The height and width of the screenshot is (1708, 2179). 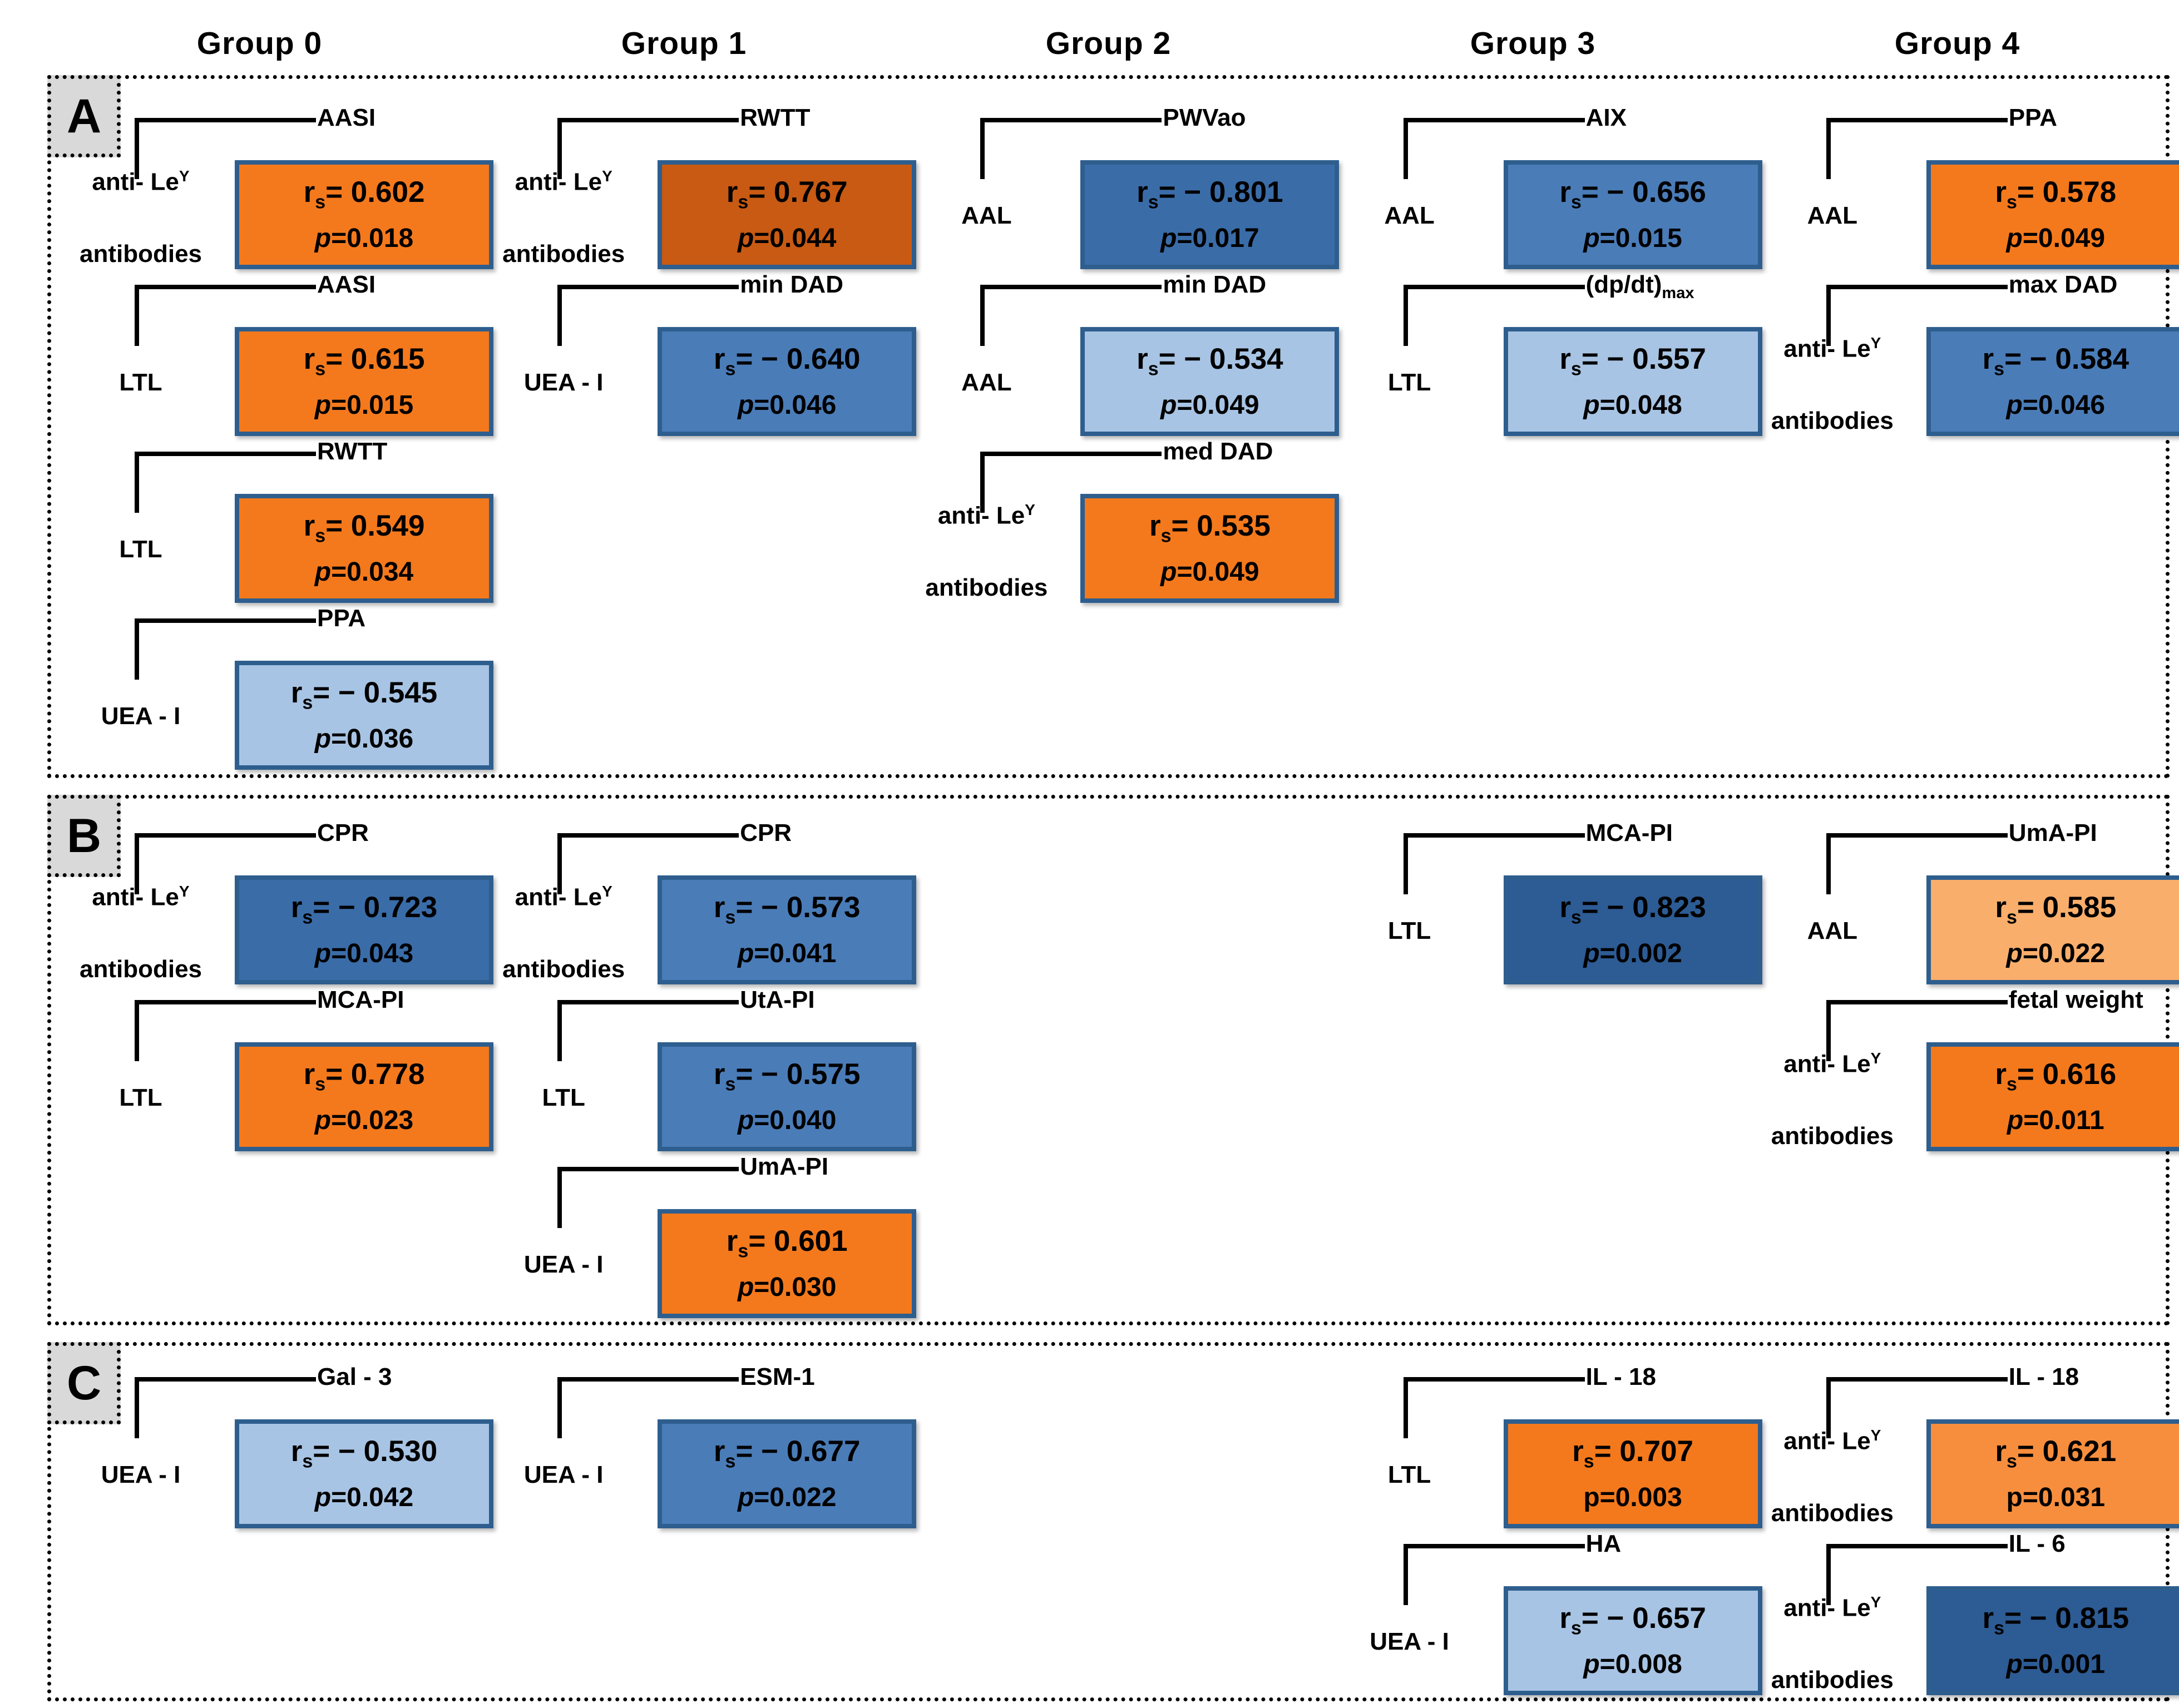 What do you see at coordinates (2056, 1454) in the screenshot?
I see `r-value: rs= 0.621` at bounding box center [2056, 1454].